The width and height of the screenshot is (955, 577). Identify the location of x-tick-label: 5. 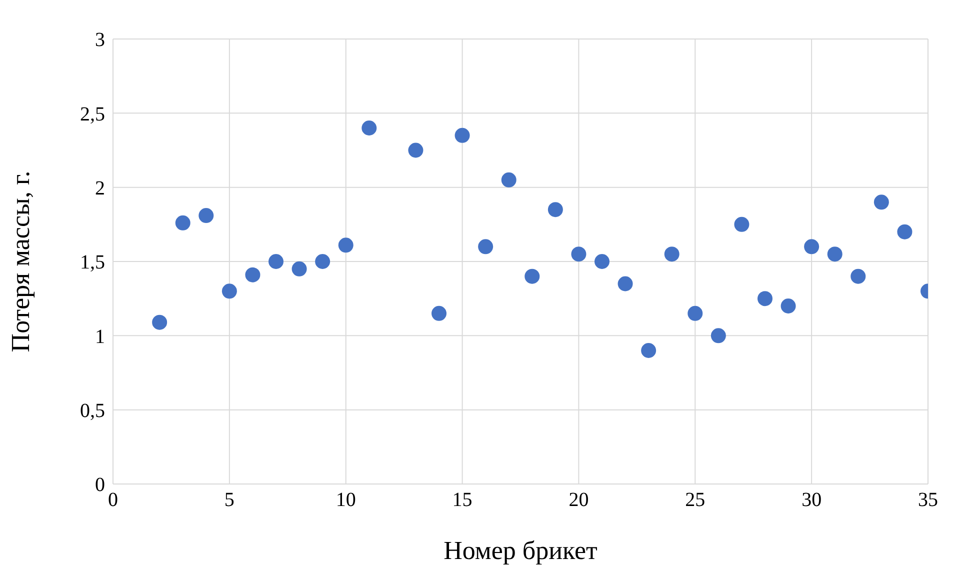
(229, 500).